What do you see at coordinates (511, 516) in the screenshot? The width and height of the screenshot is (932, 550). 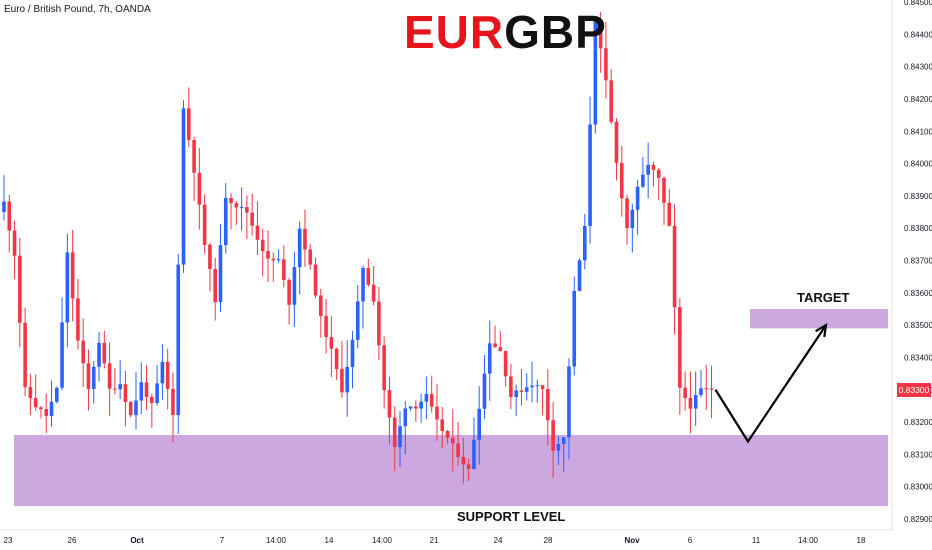 I see `support-label: SUPPORT LEVEL` at bounding box center [511, 516].